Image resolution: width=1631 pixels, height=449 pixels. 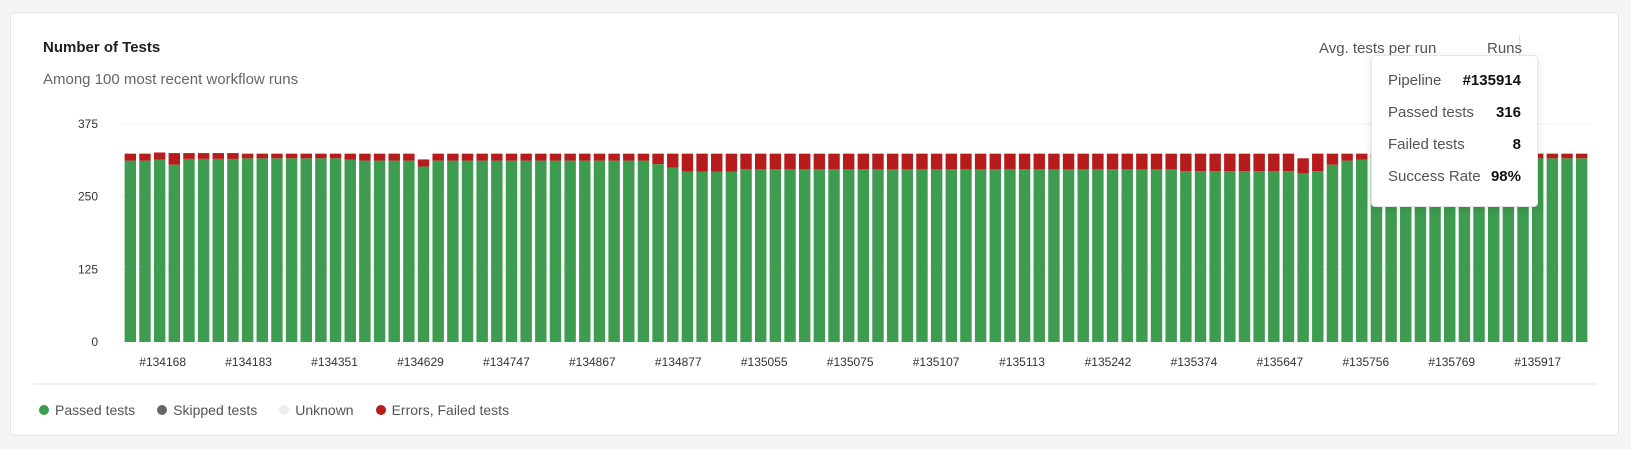 I want to click on tooltip-passed-value: 316, so click(x=1508, y=112).